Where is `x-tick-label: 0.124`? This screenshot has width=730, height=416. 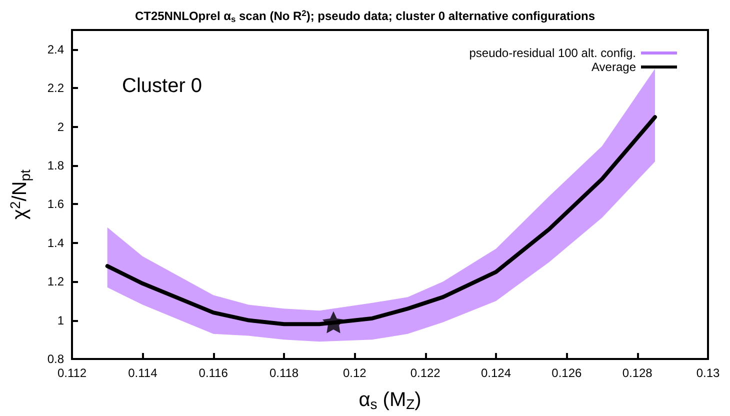
x-tick-label: 0.124 is located at coordinates (496, 373).